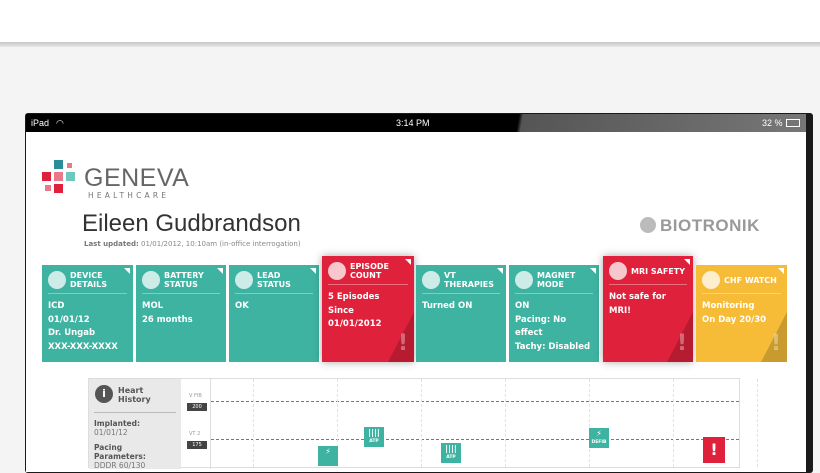 This screenshot has width=820, height=473. Describe the element at coordinates (274, 313) in the screenshot. I see `card-lead-status: Lead Status OK` at that location.